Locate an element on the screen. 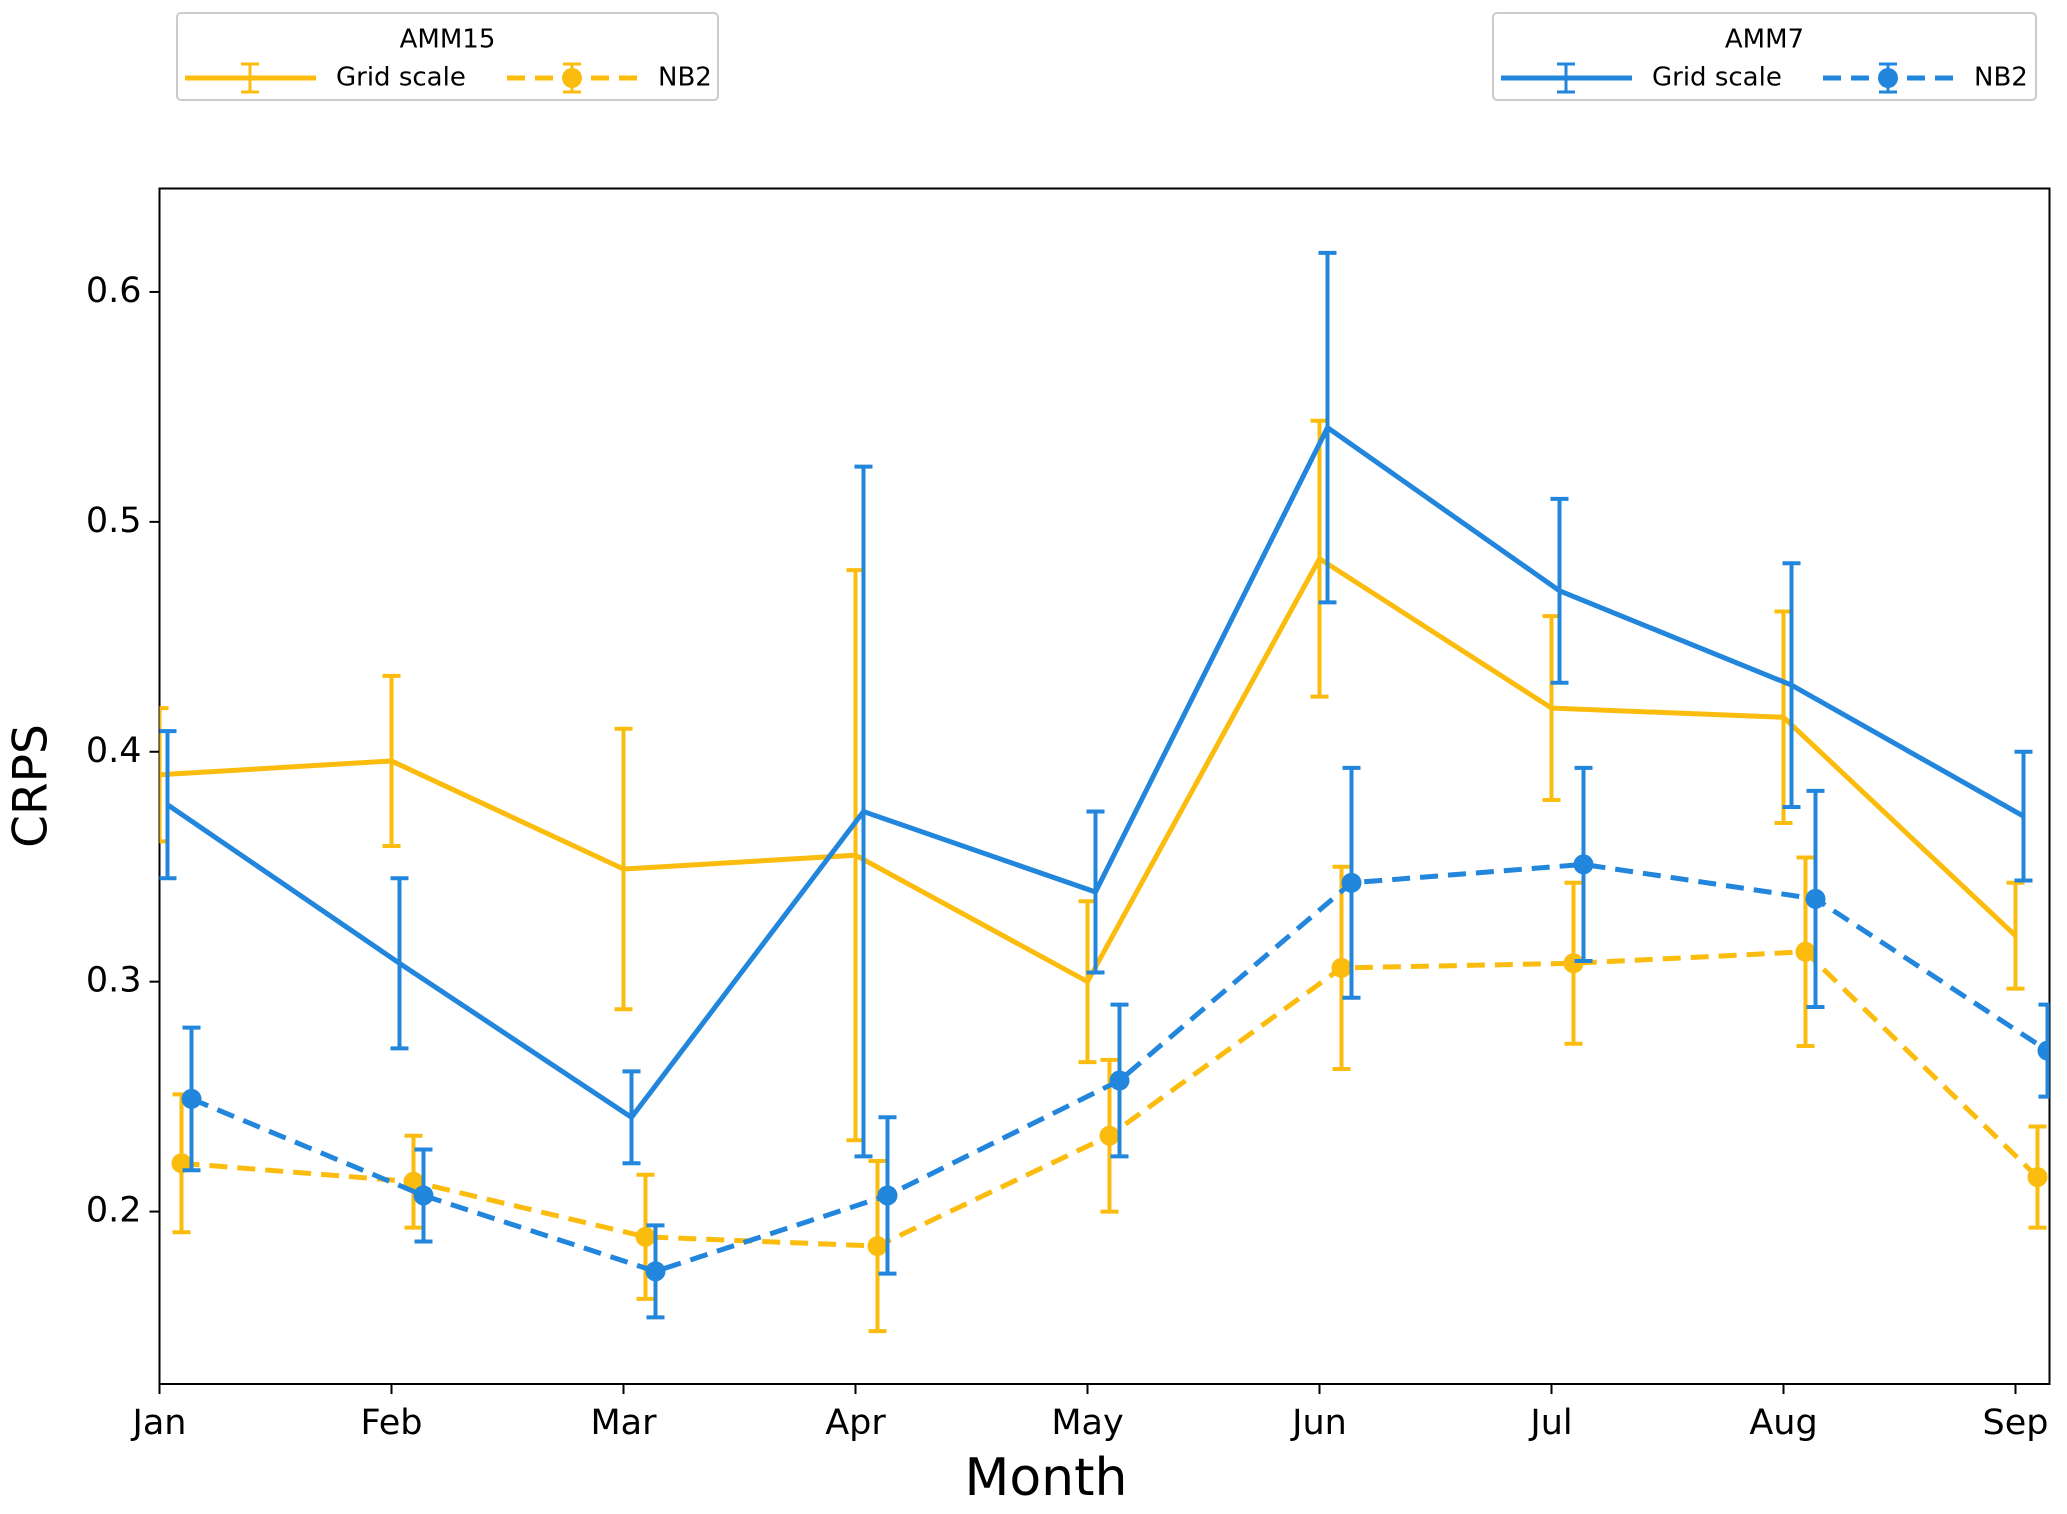  y-tick-label: 0.3 is located at coordinates (114, 981).